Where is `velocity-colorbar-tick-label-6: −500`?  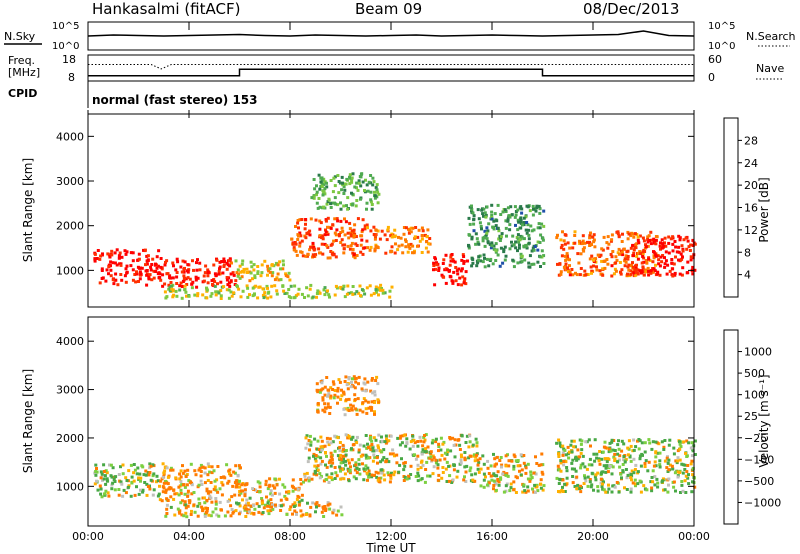 velocity-colorbar-tick-label-6: −500 is located at coordinates (759, 481).